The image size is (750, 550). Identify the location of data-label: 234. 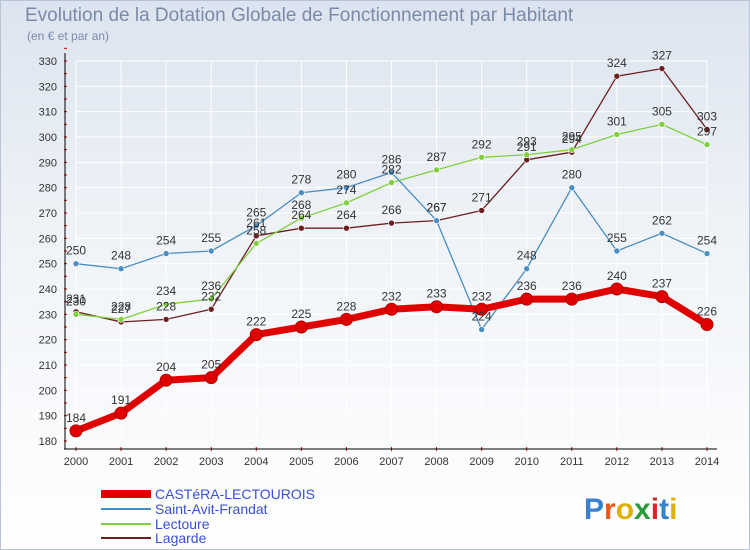
(166, 291).